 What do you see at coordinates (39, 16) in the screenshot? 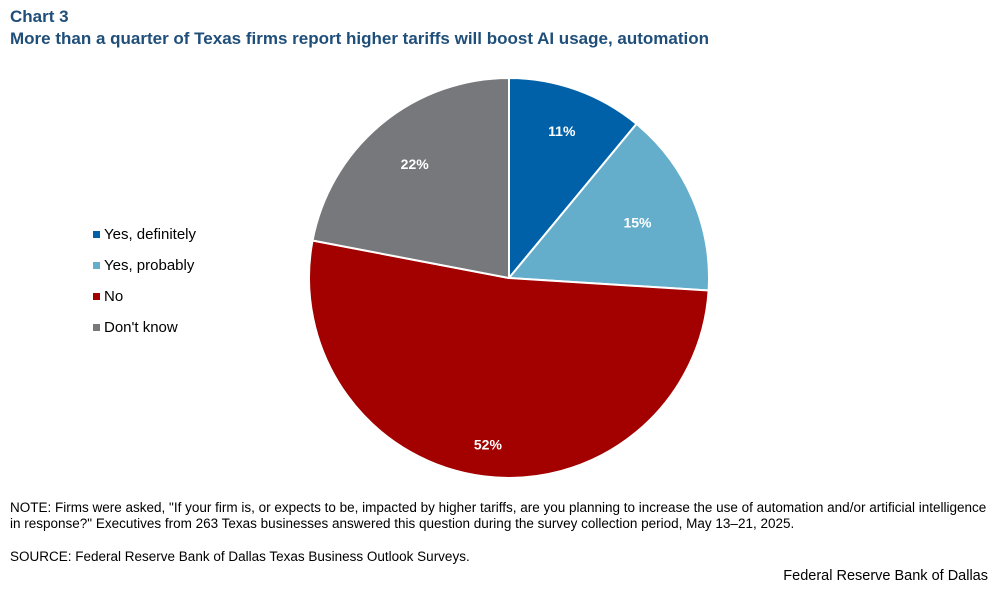
I see `chart-number: Chart 3` at bounding box center [39, 16].